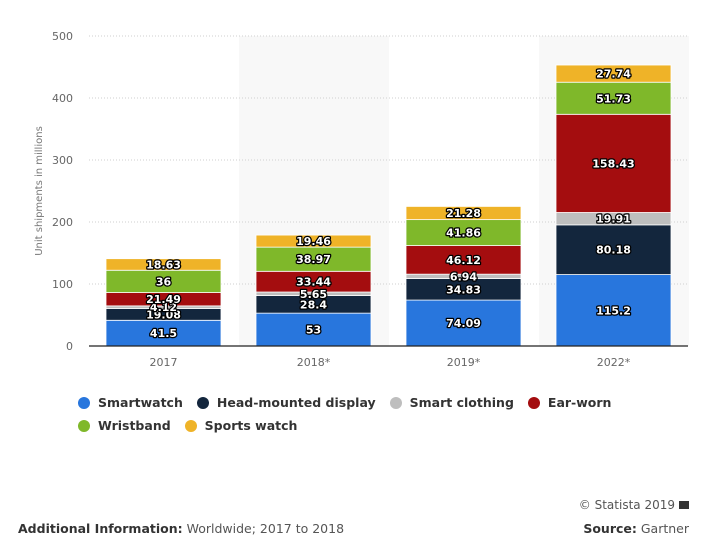 The width and height of the screenshot is (705, 554). I want to click on data-label: 80.18, so click(613, 250).